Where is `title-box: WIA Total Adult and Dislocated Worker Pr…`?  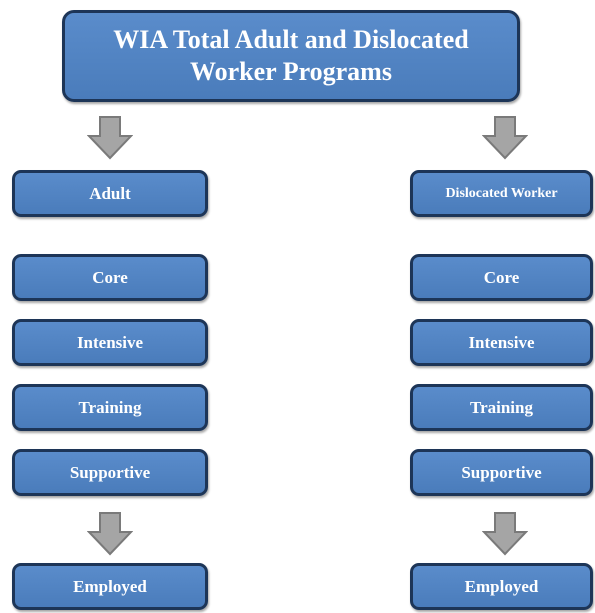
title-box: WIA Total Adult and Dislocated Worker Pr… is located at coordinates (291, 56).